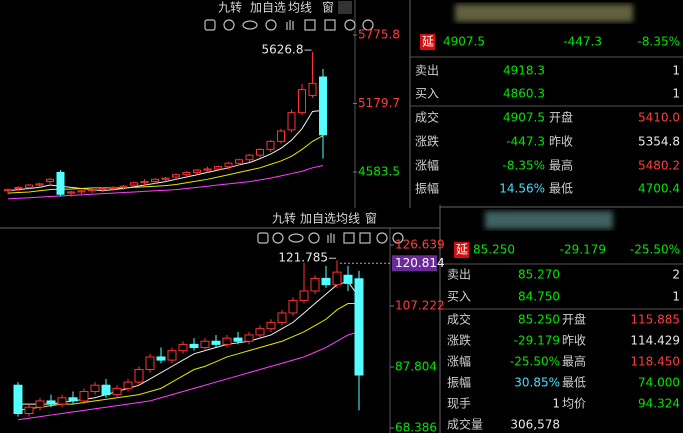  I want to click on stat-value: 85.250, so click(539, 320).